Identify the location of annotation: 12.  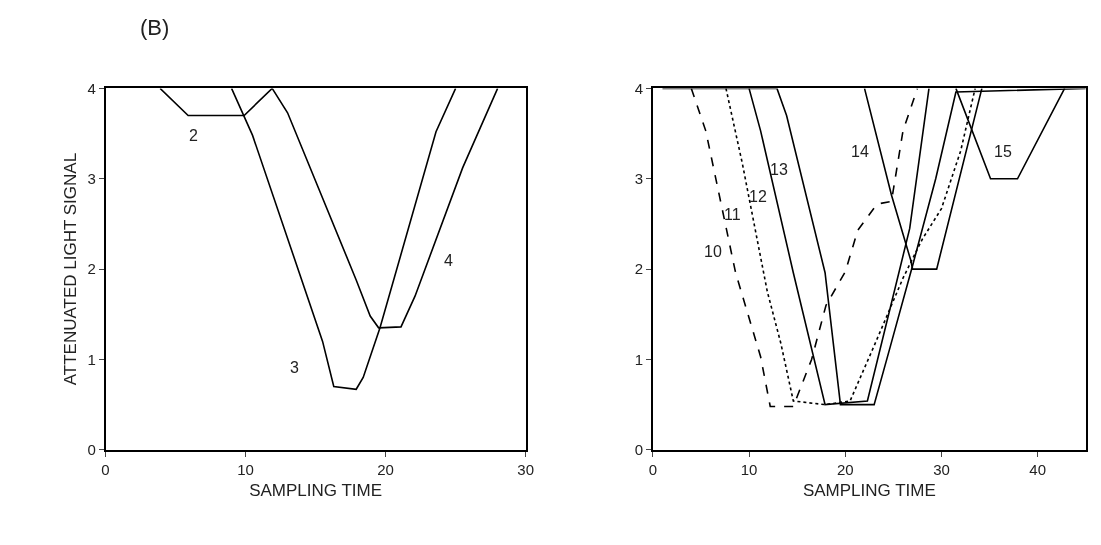
(758, 196).